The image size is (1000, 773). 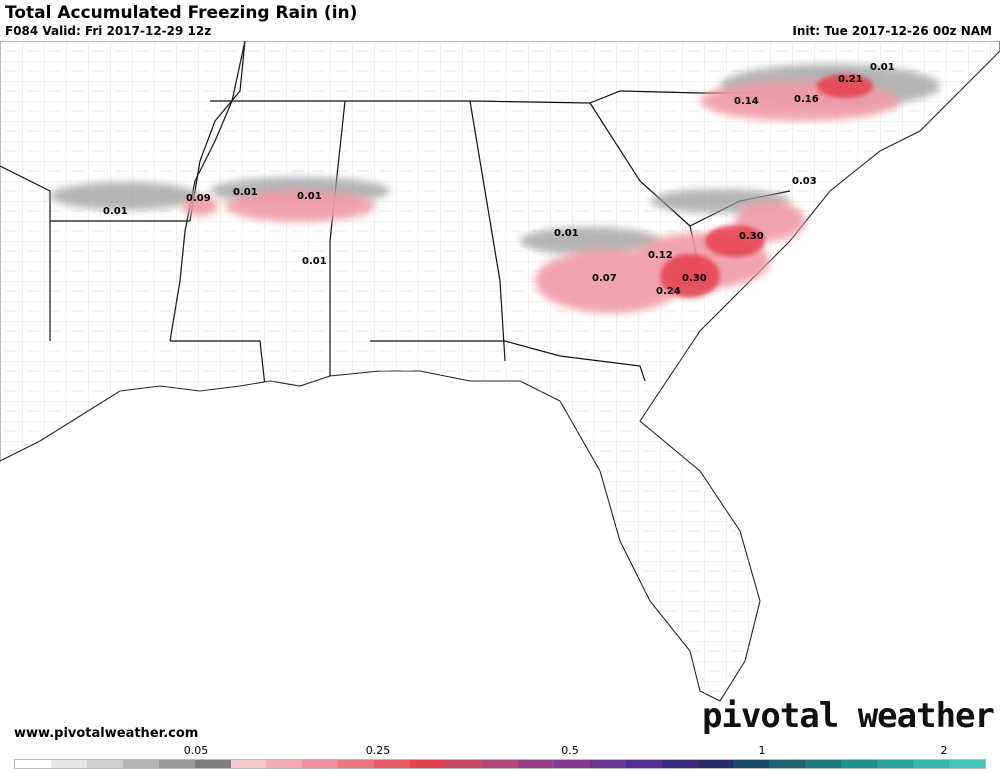 What do you see at coordinates (660, 255) in the screenshot?
I see `value-label: 0.12` at bounding box center [660, 255].